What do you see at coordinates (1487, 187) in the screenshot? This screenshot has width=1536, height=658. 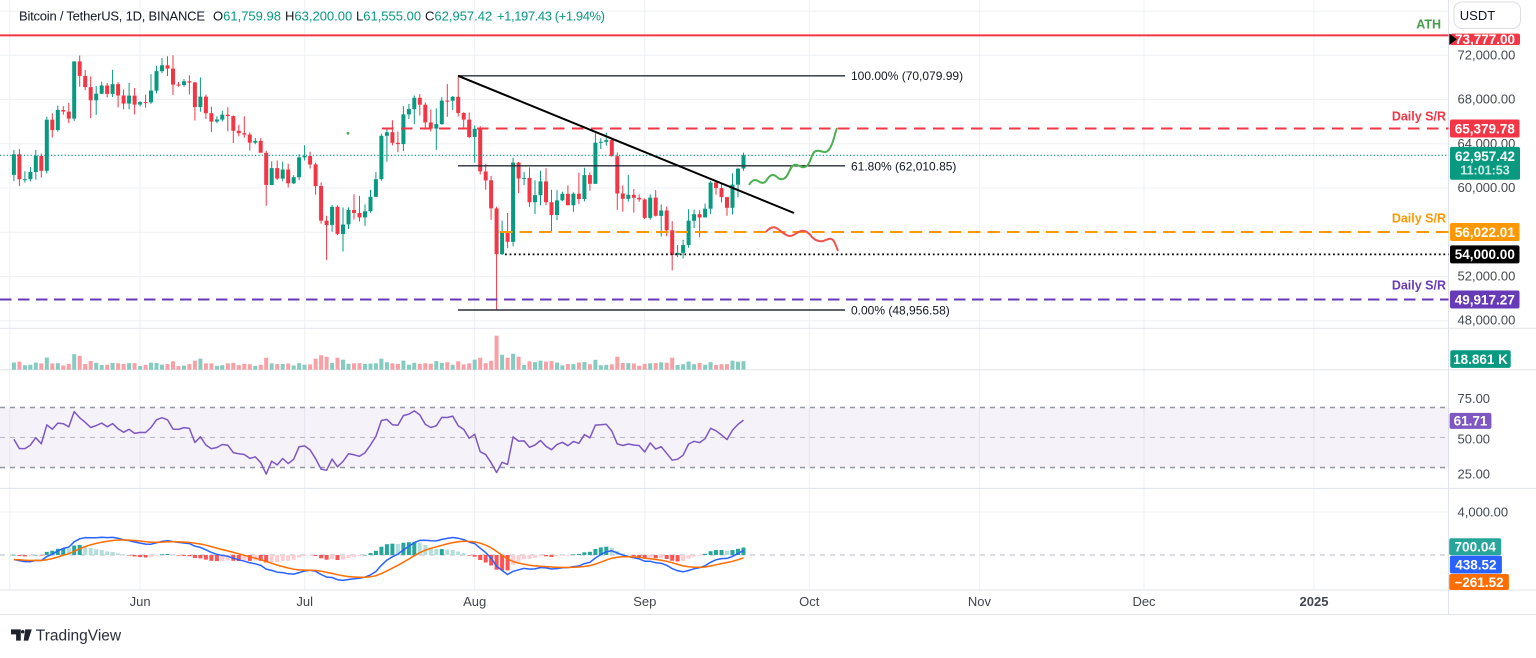 I see `svg-text: 60,000.00` at bounding box center [1487, 187].